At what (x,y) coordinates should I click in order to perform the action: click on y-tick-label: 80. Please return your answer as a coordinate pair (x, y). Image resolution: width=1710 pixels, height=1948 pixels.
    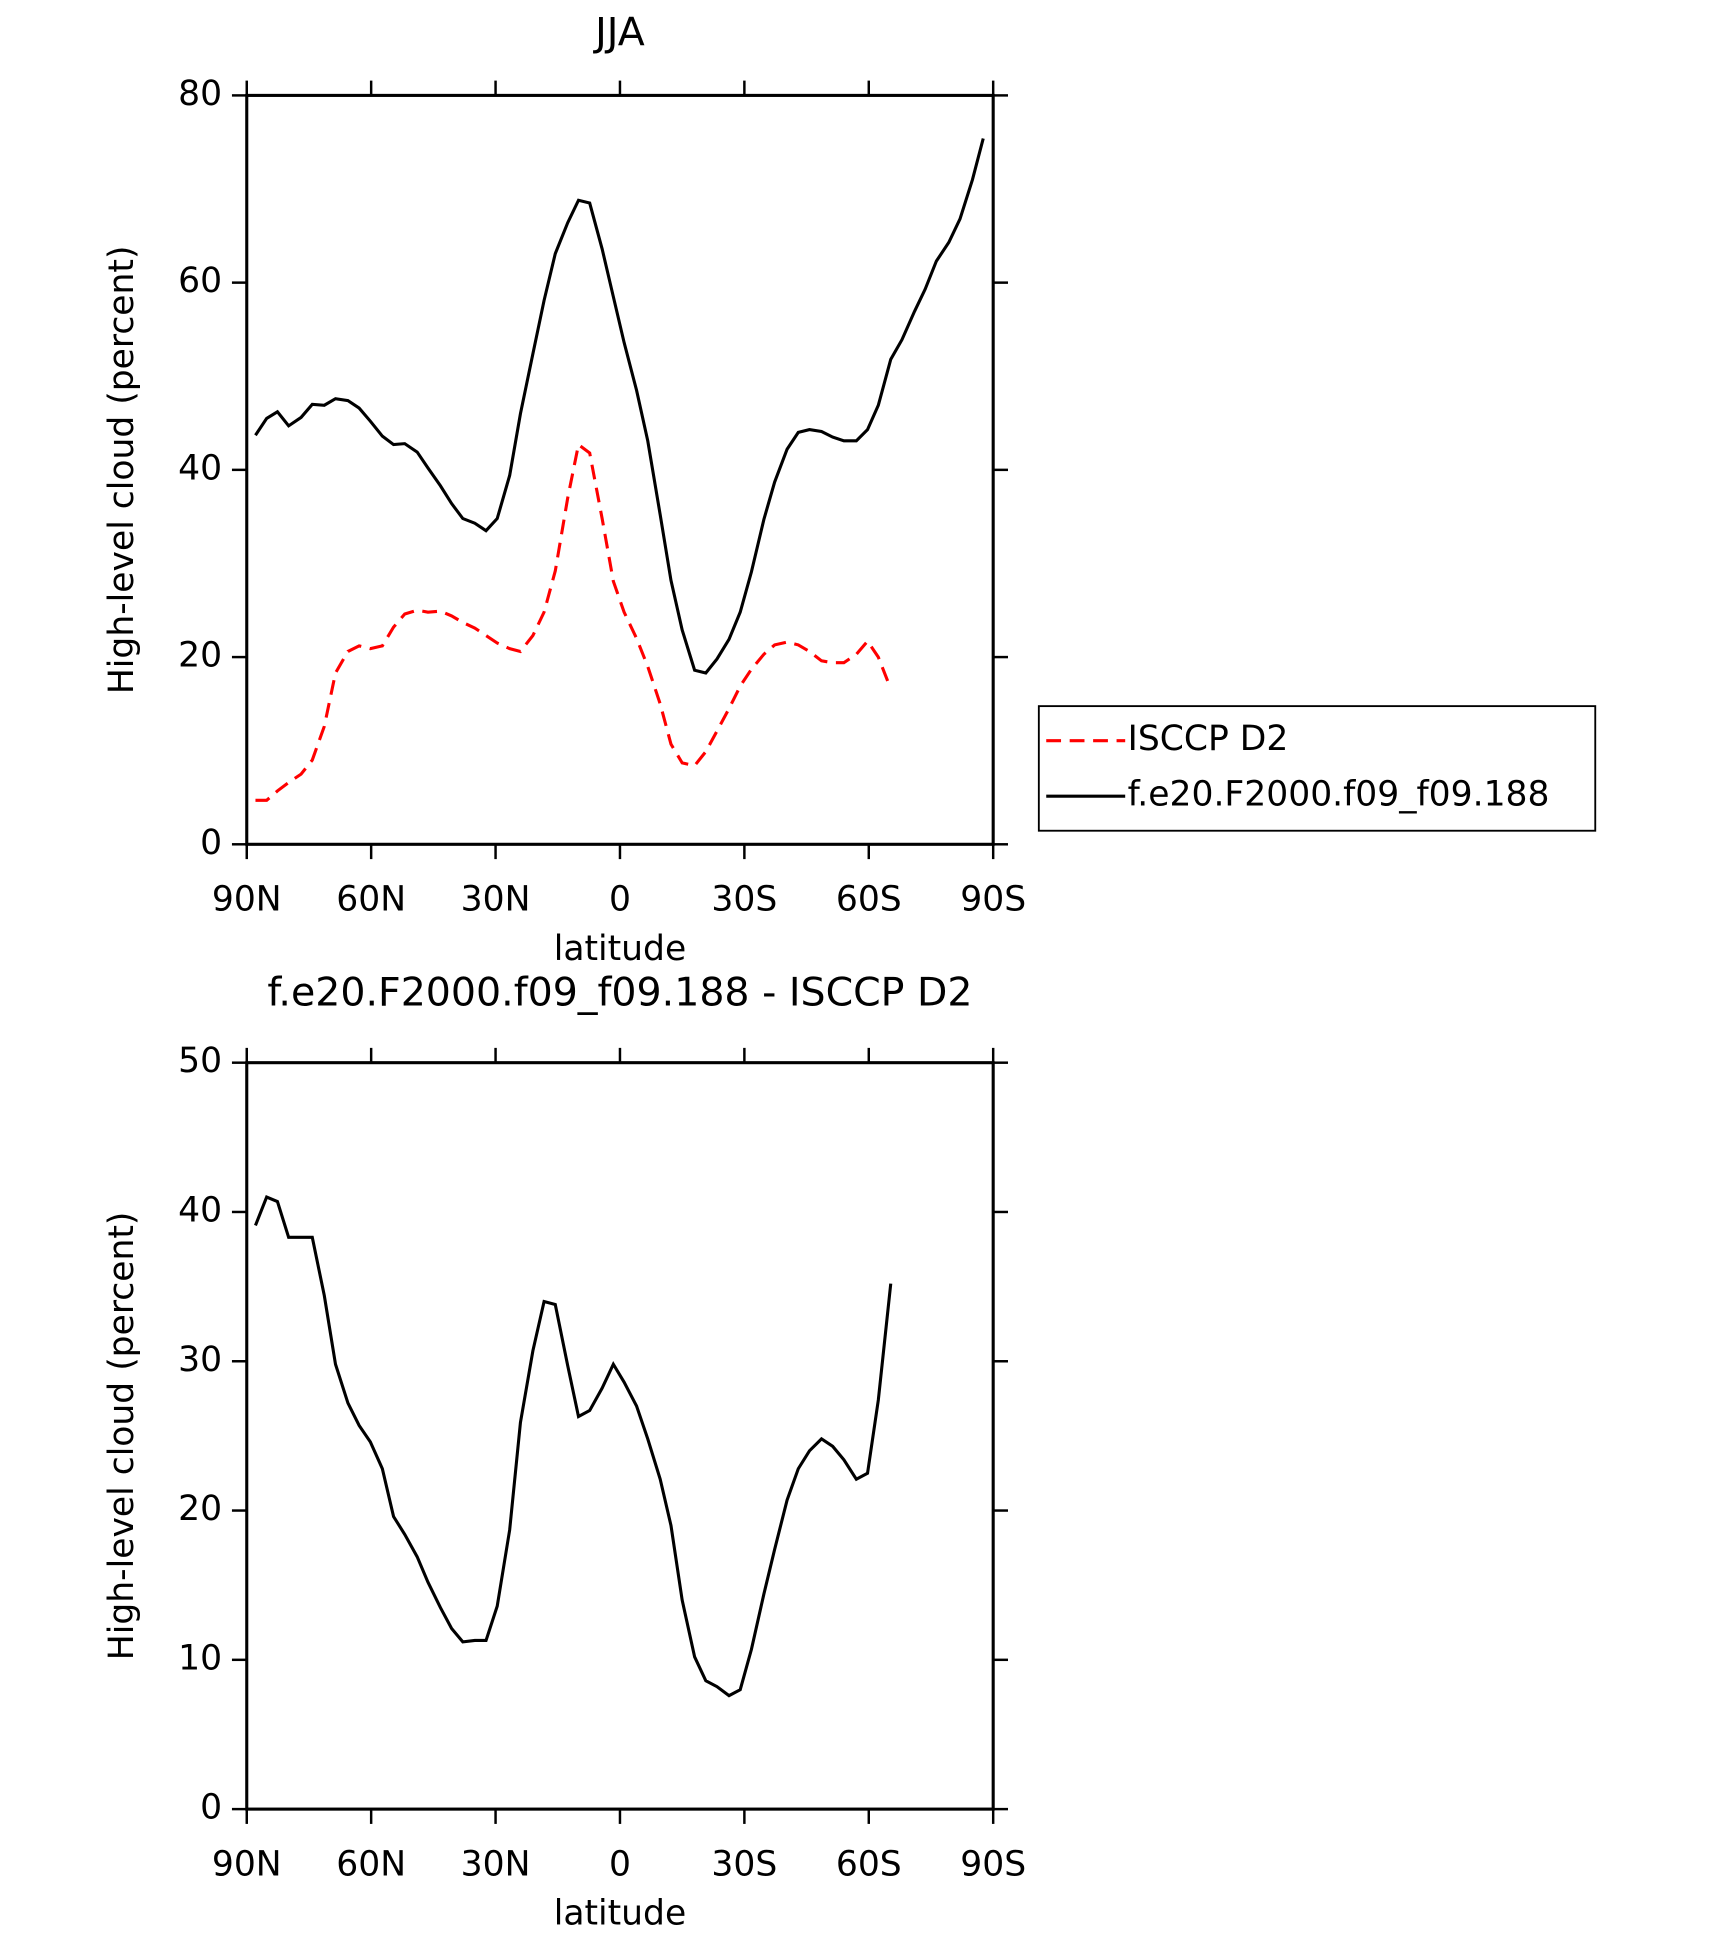
    Looking at the image, I should click on (200, 94).